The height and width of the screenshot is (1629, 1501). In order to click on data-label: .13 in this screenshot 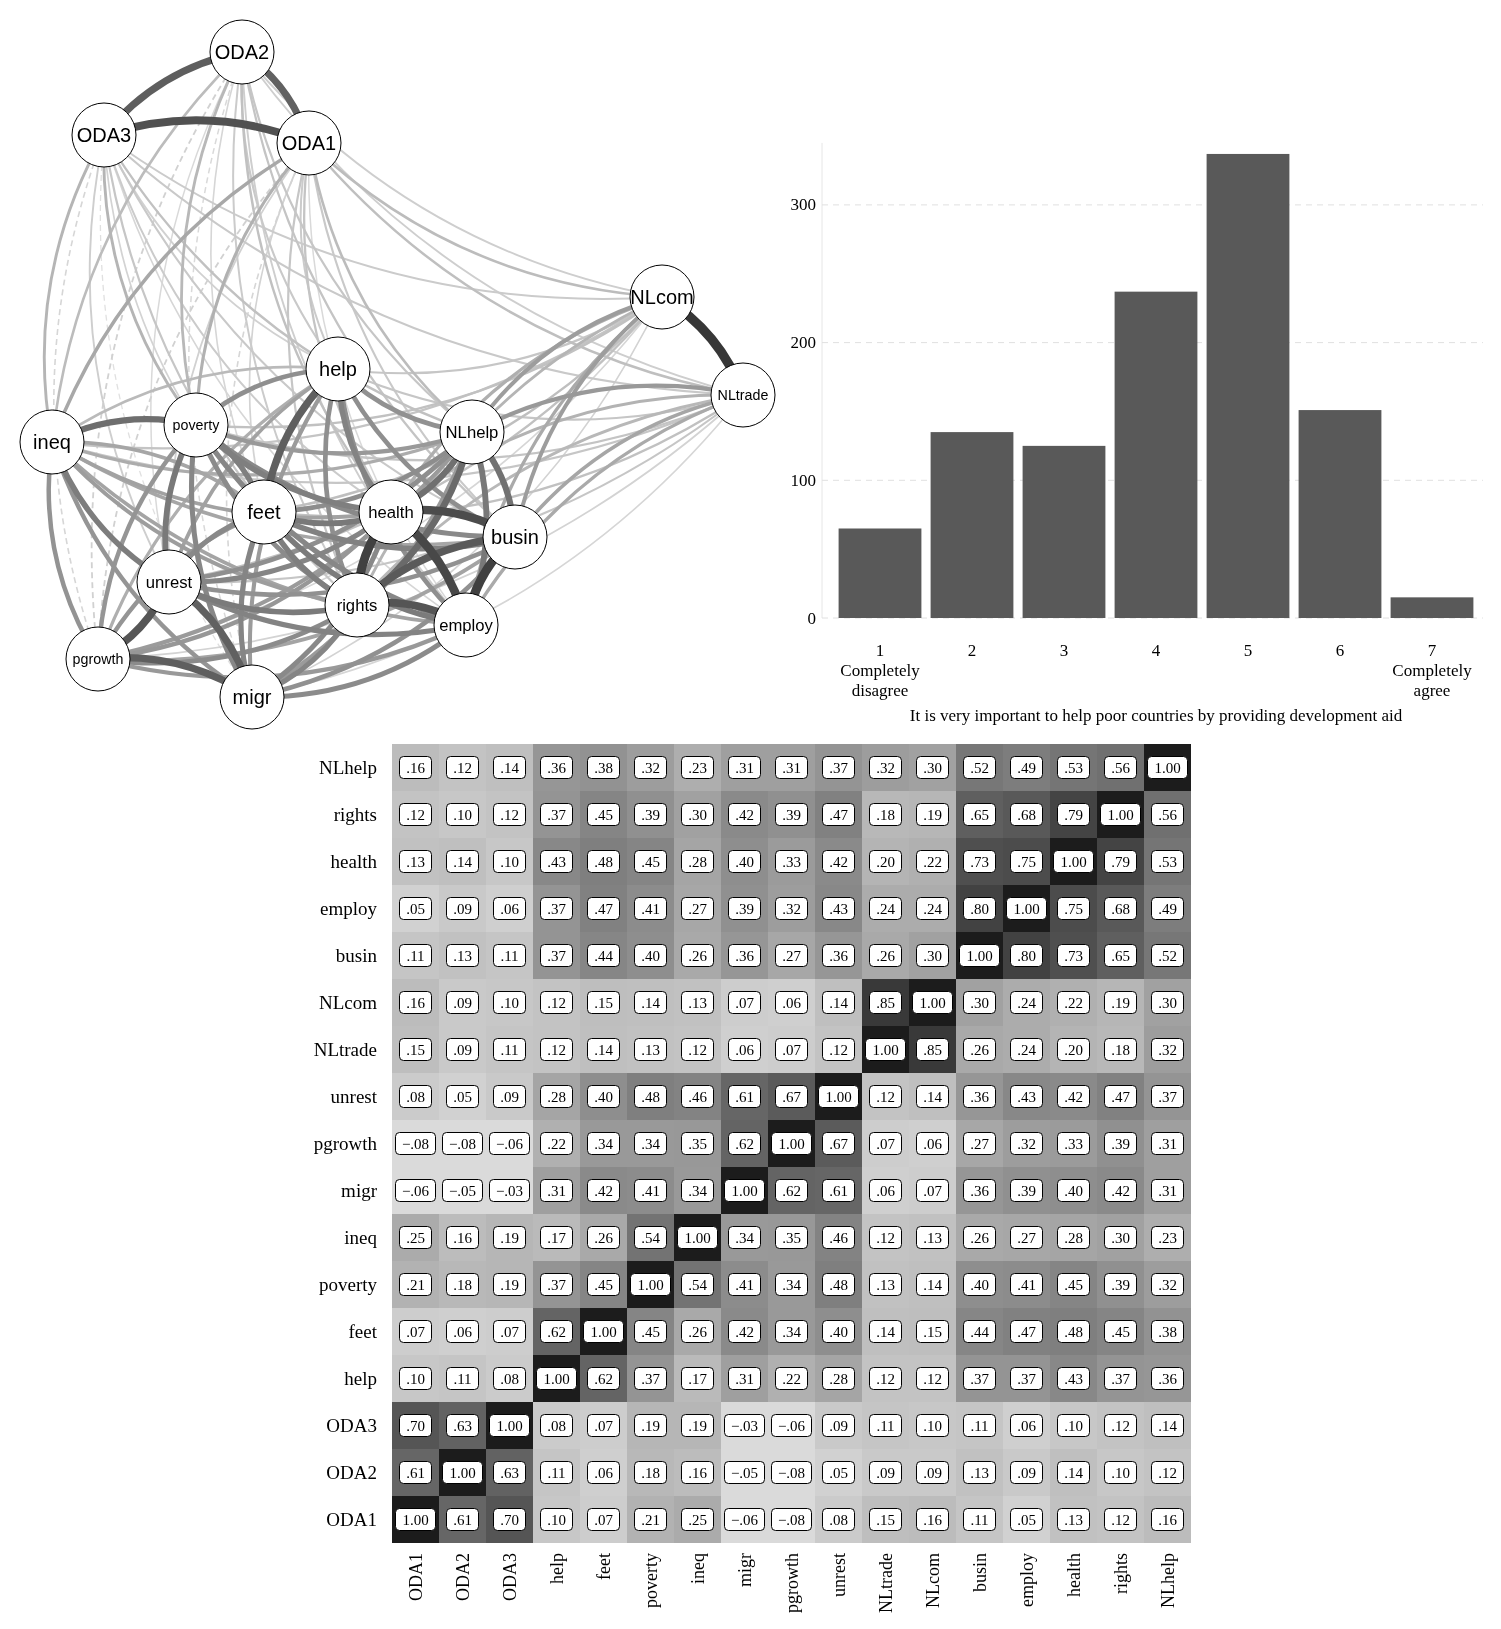, I will do `click(885, 1284)`.